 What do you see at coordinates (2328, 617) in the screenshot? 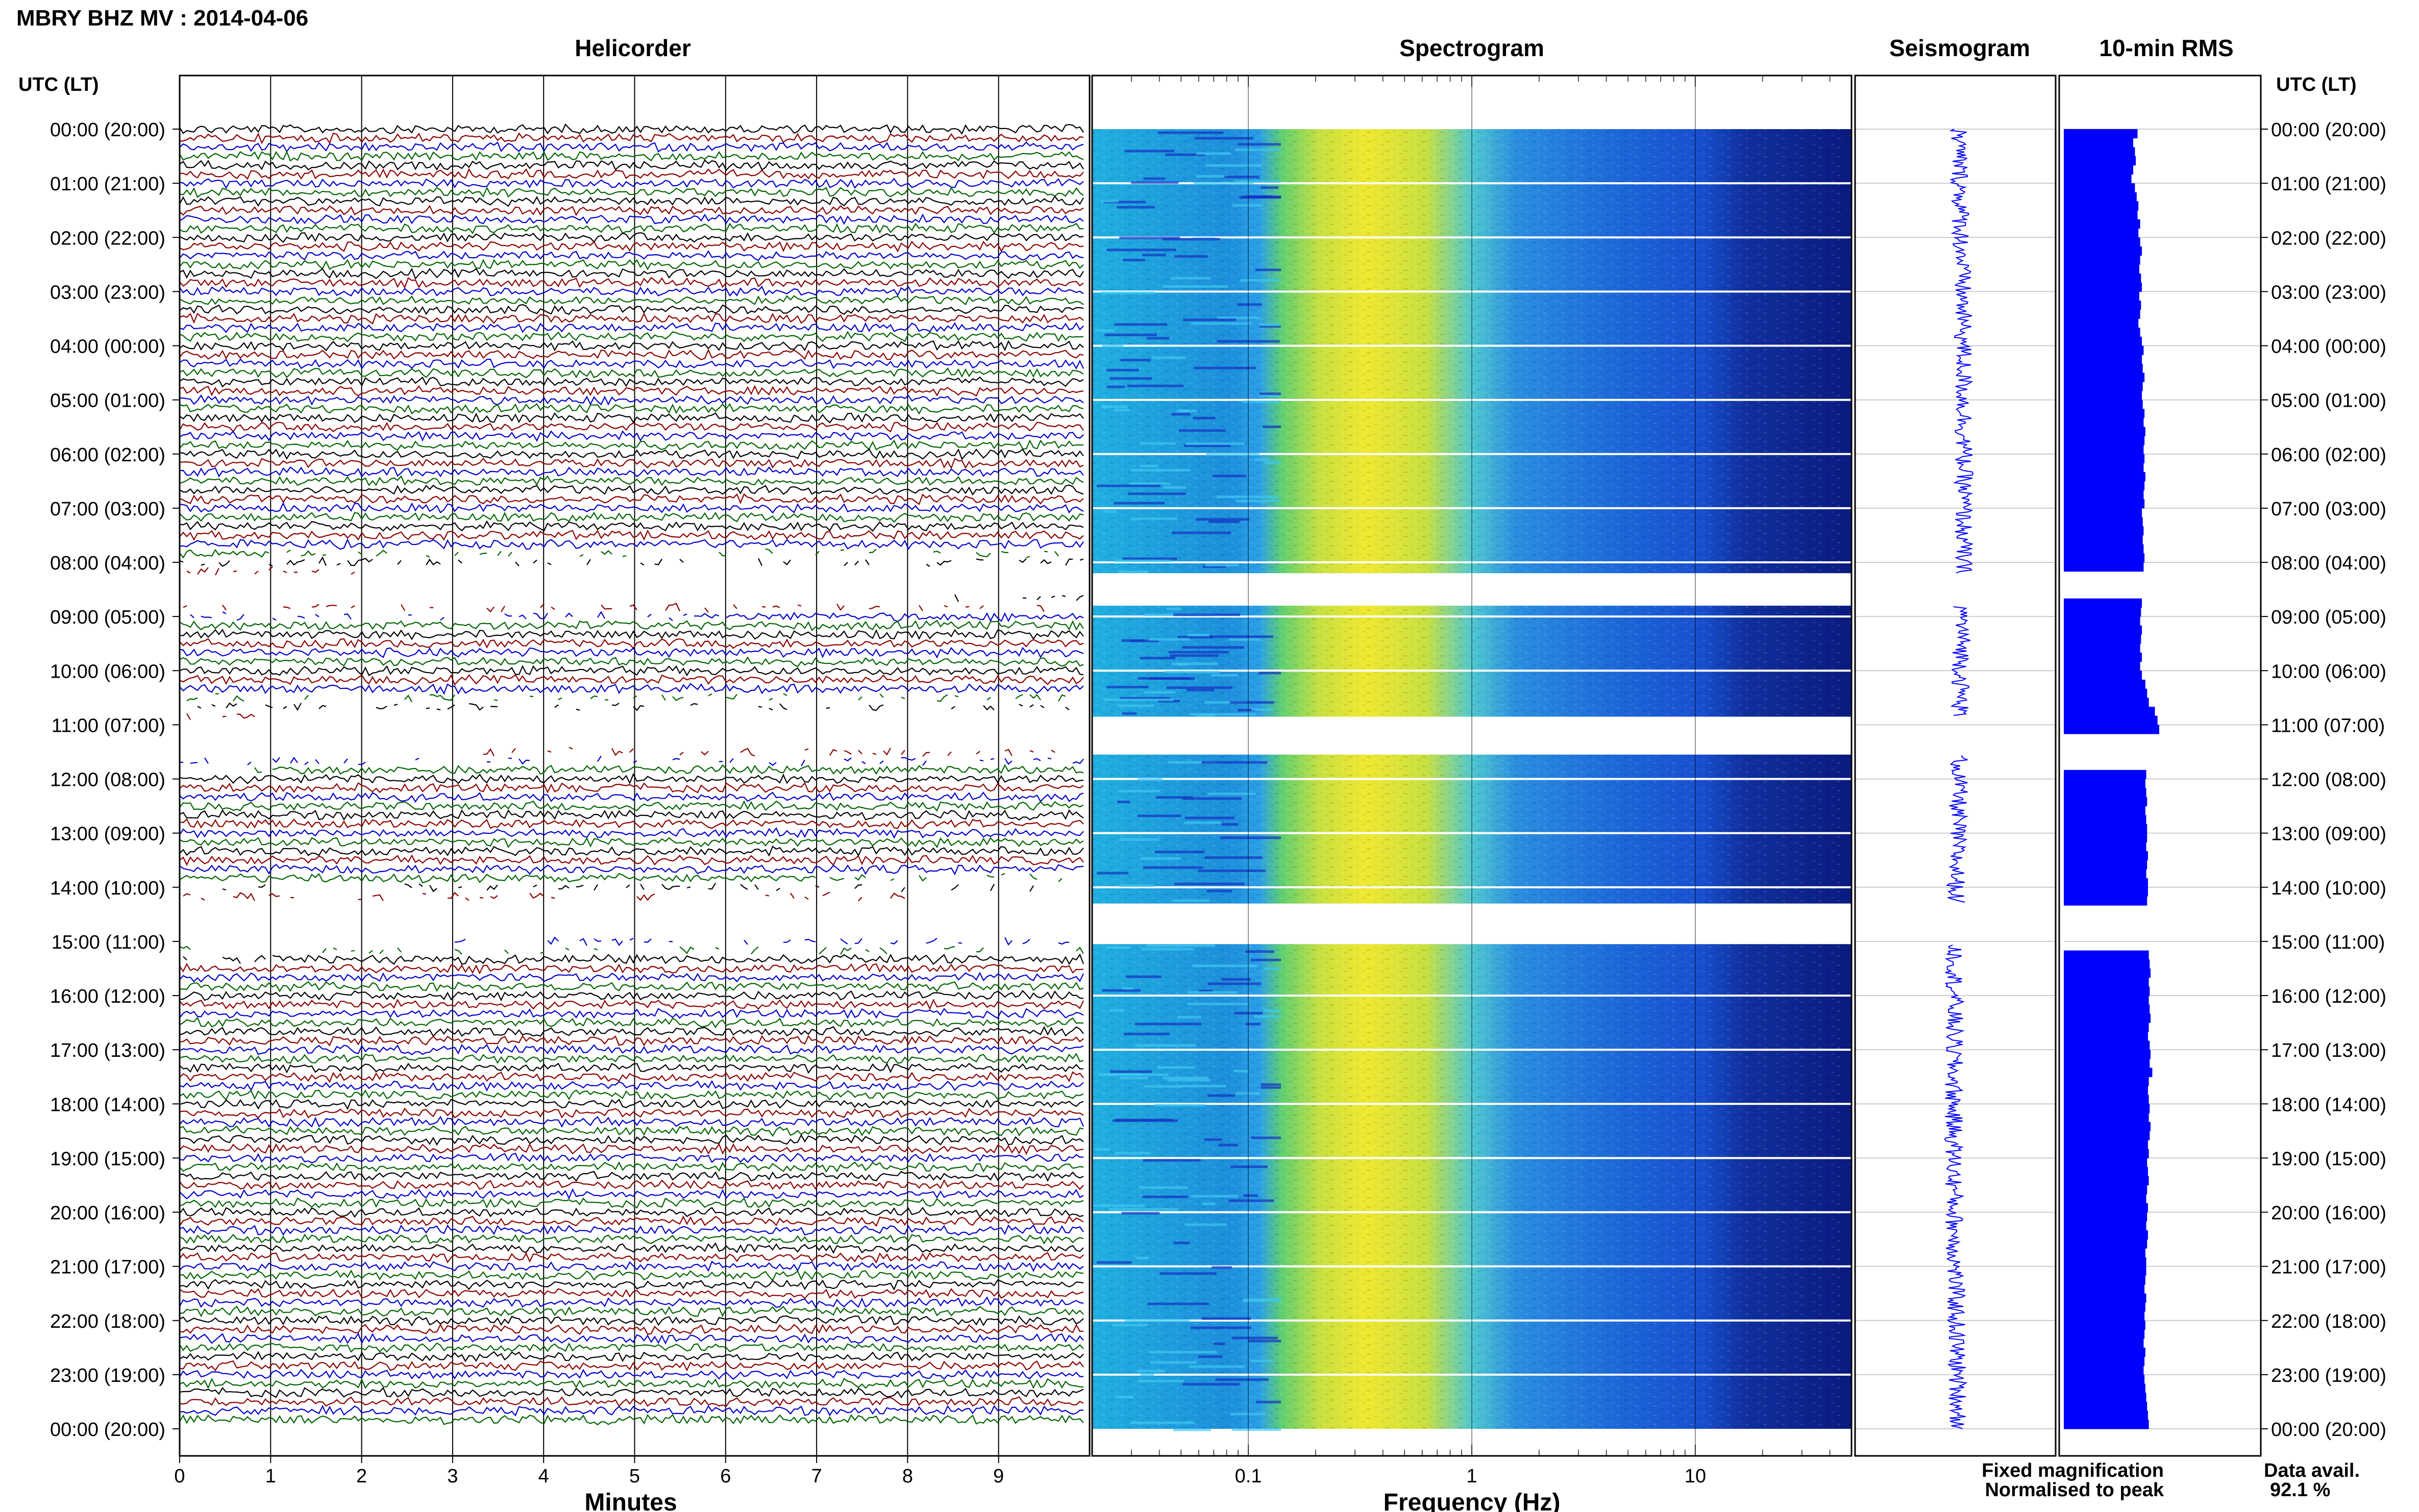
I see `time-label-right: 09:00 (05:00)` at bounding box center [2328, 617].